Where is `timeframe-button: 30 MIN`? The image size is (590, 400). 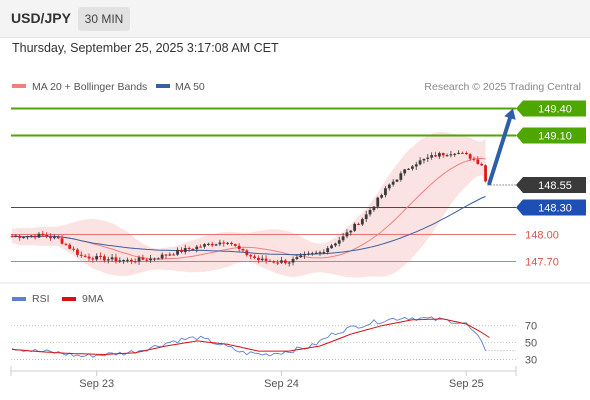 timeframe-button: 30 MIN is located at coordinates (104, 19).